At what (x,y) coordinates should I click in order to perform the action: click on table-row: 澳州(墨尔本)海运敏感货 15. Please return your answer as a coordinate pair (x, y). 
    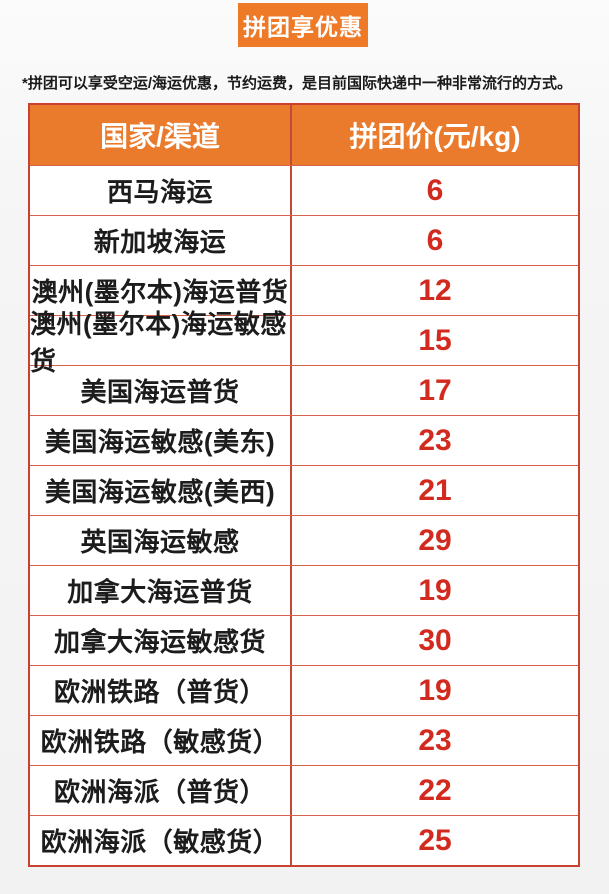
    Looking at the image, I should click on (304, 342).